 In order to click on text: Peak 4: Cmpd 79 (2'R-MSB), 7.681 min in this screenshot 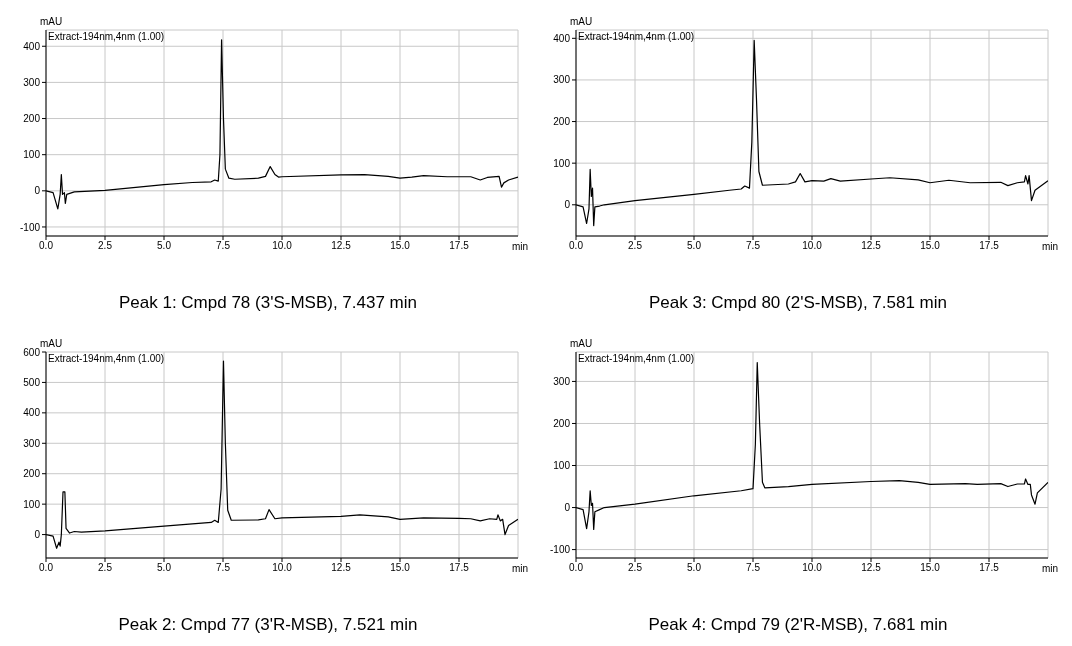, I will do `click(798, 625)`.